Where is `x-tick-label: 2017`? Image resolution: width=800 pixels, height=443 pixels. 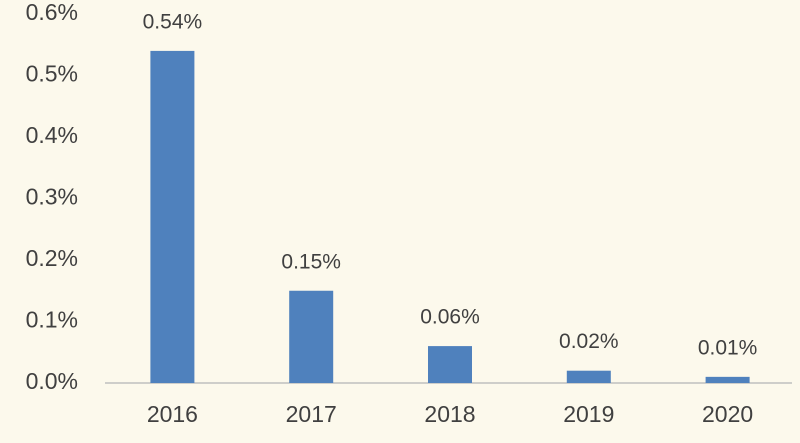 x-tick-label: 2017 is located at coordinates (311, 414).